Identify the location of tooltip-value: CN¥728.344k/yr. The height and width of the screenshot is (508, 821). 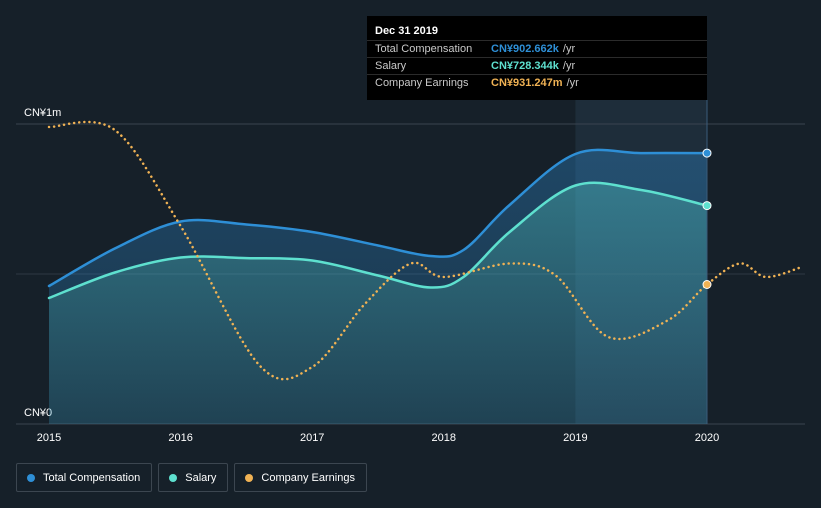
(533, 66).